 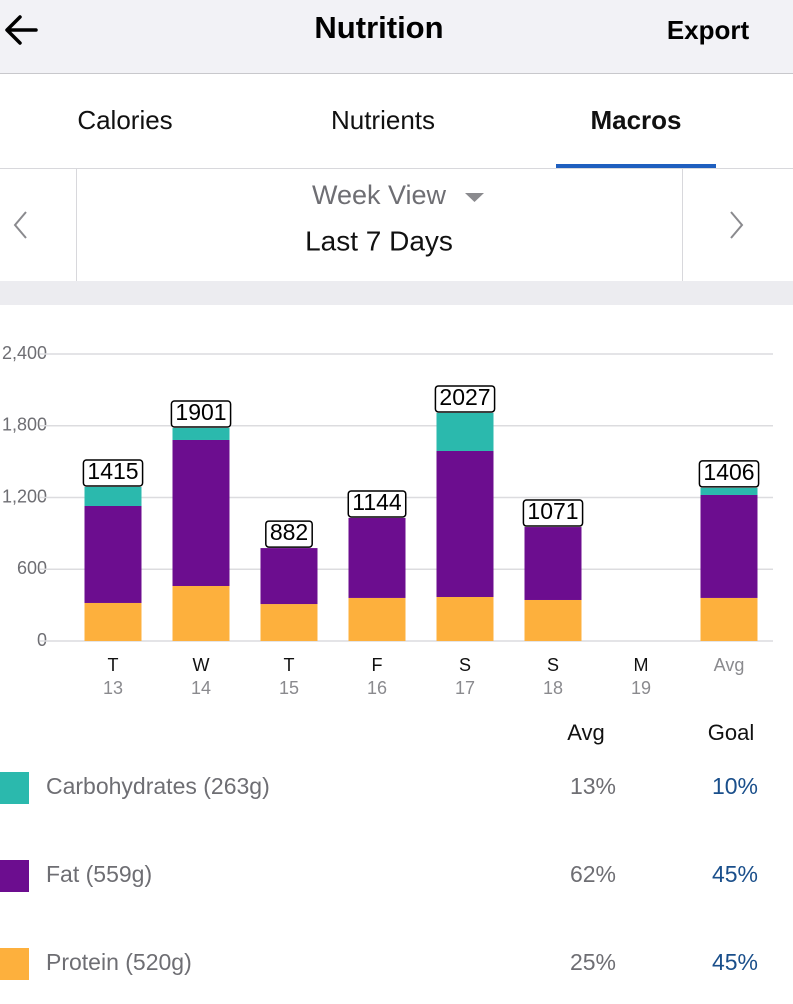 What do you see at coordinates (24, 425) in the screenshot?
I see `y-tick-label: 1,800` at bounding box center [24, 425].